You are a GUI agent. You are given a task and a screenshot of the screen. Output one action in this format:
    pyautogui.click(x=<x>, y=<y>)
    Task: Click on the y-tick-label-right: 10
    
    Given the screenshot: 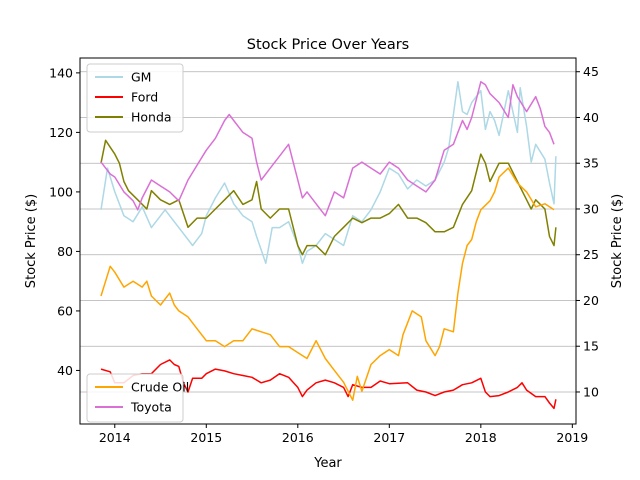 What is the action you would take?
    pyautogui.click(x=591, y=391)
    